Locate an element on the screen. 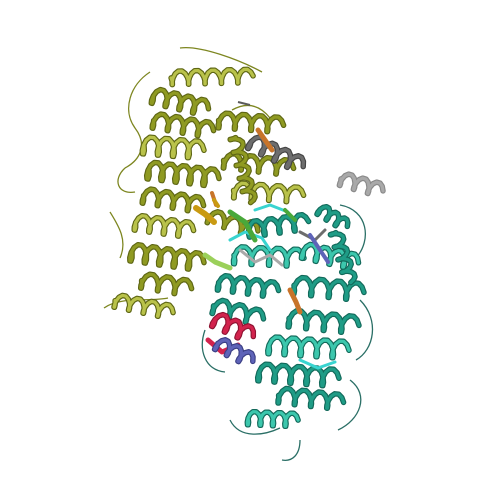 This screenshot has height=500, width=500. purple-helix is located at coordinates (233, 351).